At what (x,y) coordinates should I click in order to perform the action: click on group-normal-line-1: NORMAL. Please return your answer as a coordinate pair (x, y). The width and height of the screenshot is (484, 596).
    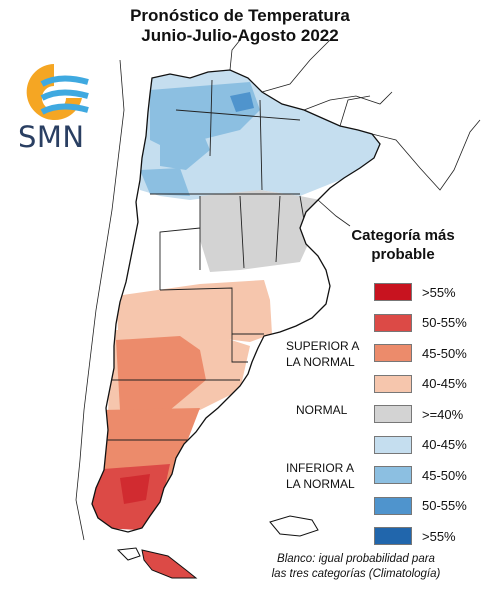
    Looking at the image, I should click on (322, 410).